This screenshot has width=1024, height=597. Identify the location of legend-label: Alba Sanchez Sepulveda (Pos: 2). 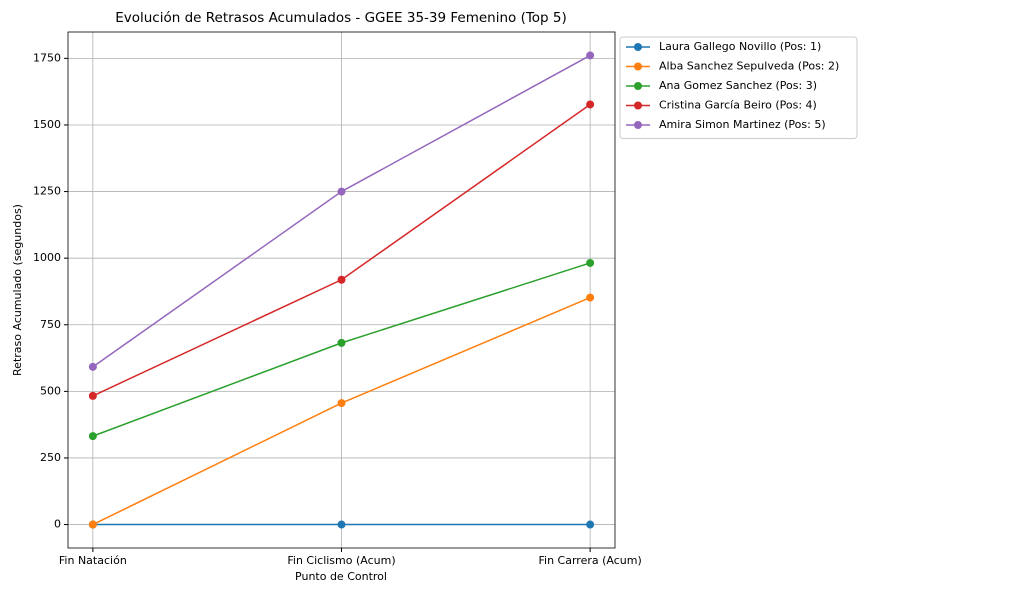
(749, 66).